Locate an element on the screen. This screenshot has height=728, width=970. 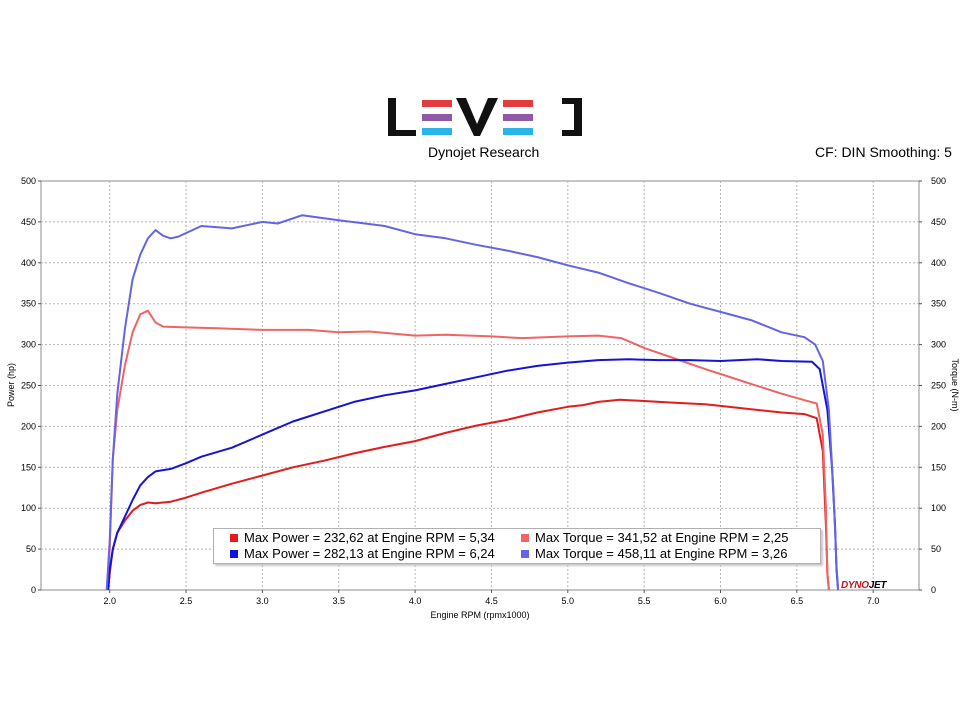
legend-item: Max Power = 282,13 at Engine RPM = 6,24 is located at coordinates (362, 554).